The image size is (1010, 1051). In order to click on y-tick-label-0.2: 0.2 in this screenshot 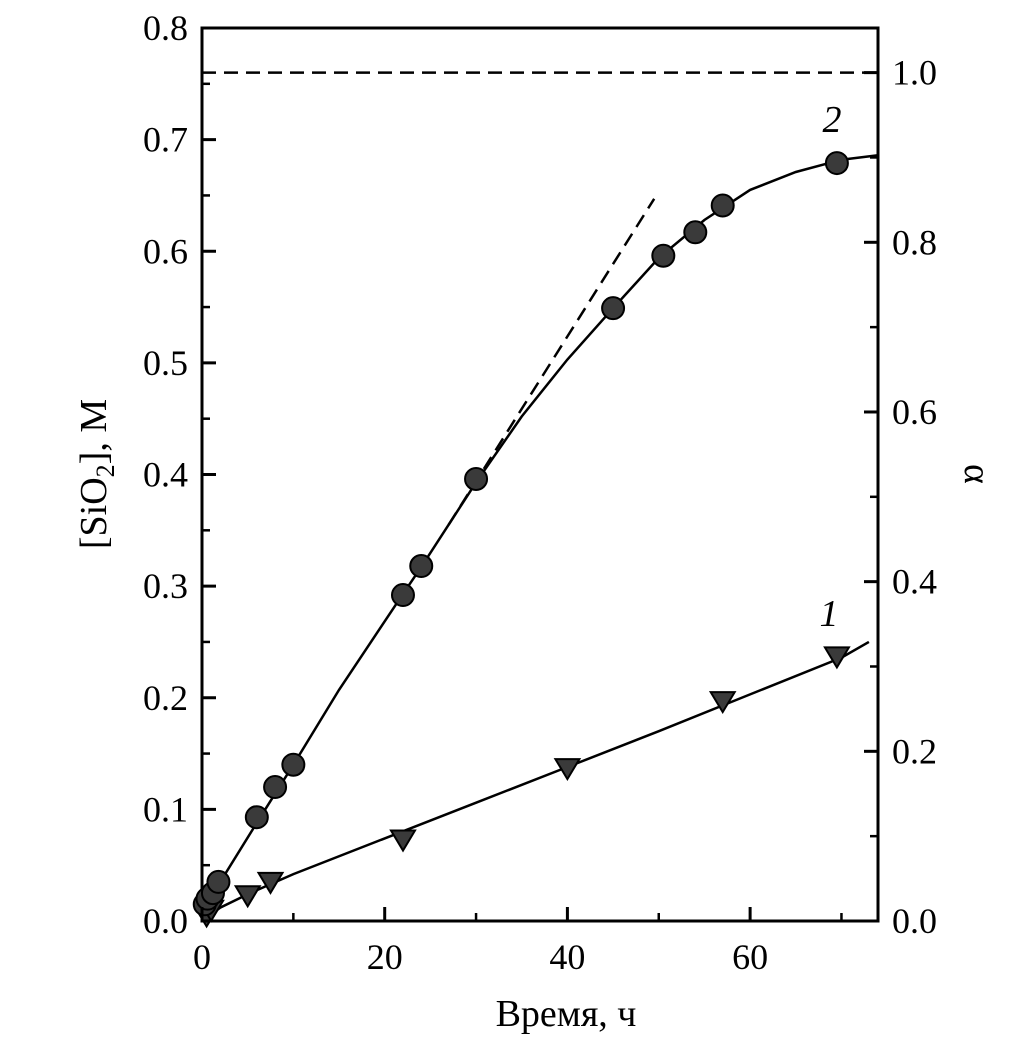, I will do `click(165, 698)`.